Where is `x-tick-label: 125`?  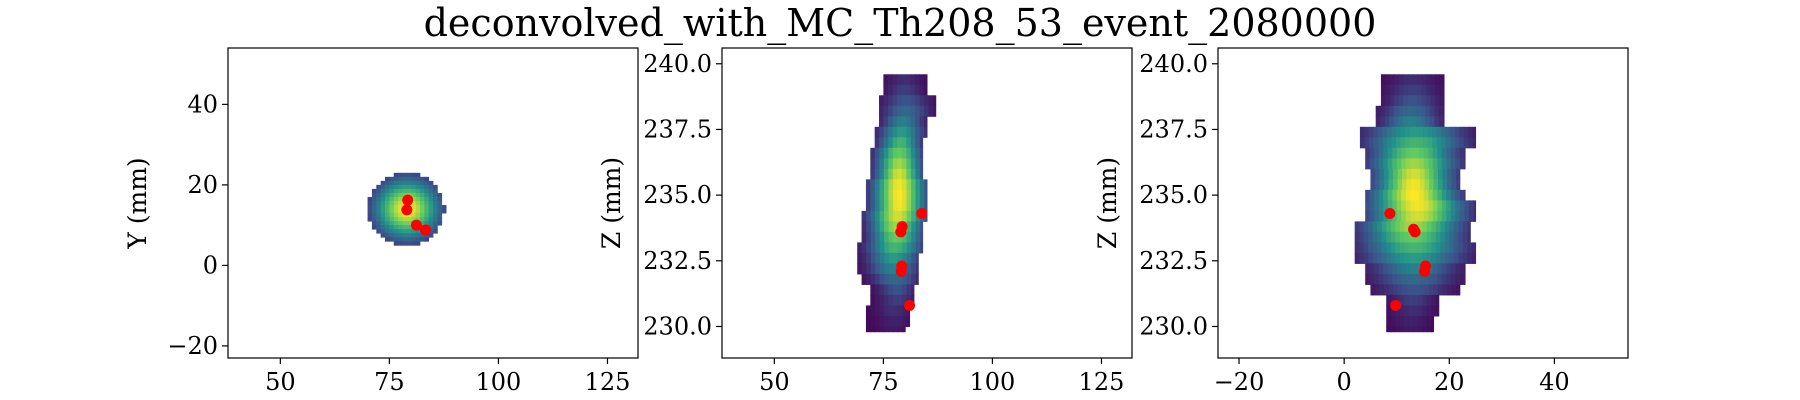
x-tick-label: 125 is located at coordinates (608, 382).